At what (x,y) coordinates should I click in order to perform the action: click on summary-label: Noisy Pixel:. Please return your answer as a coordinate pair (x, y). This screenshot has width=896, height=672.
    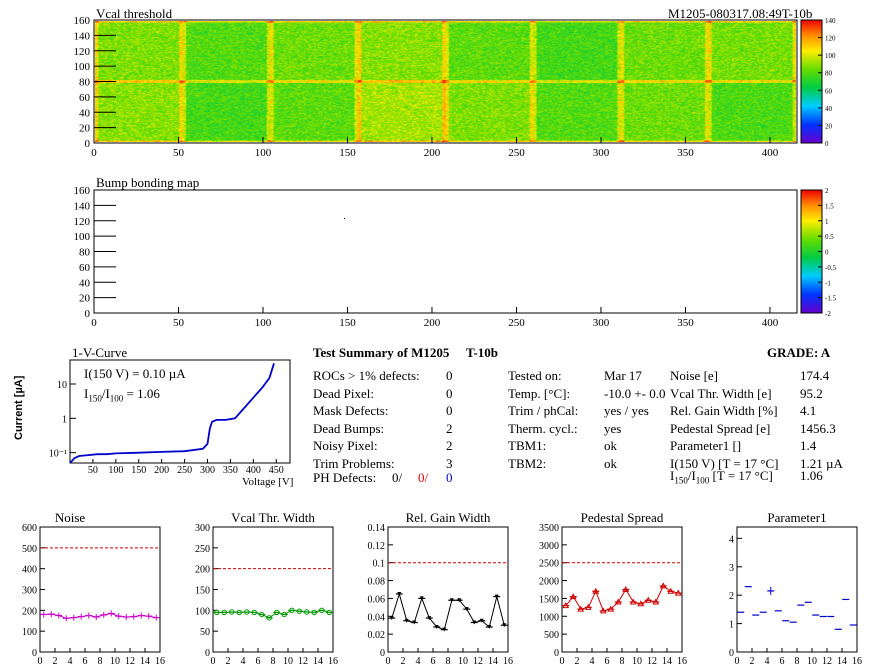
    Looking at the image, I should click on (345, 445).